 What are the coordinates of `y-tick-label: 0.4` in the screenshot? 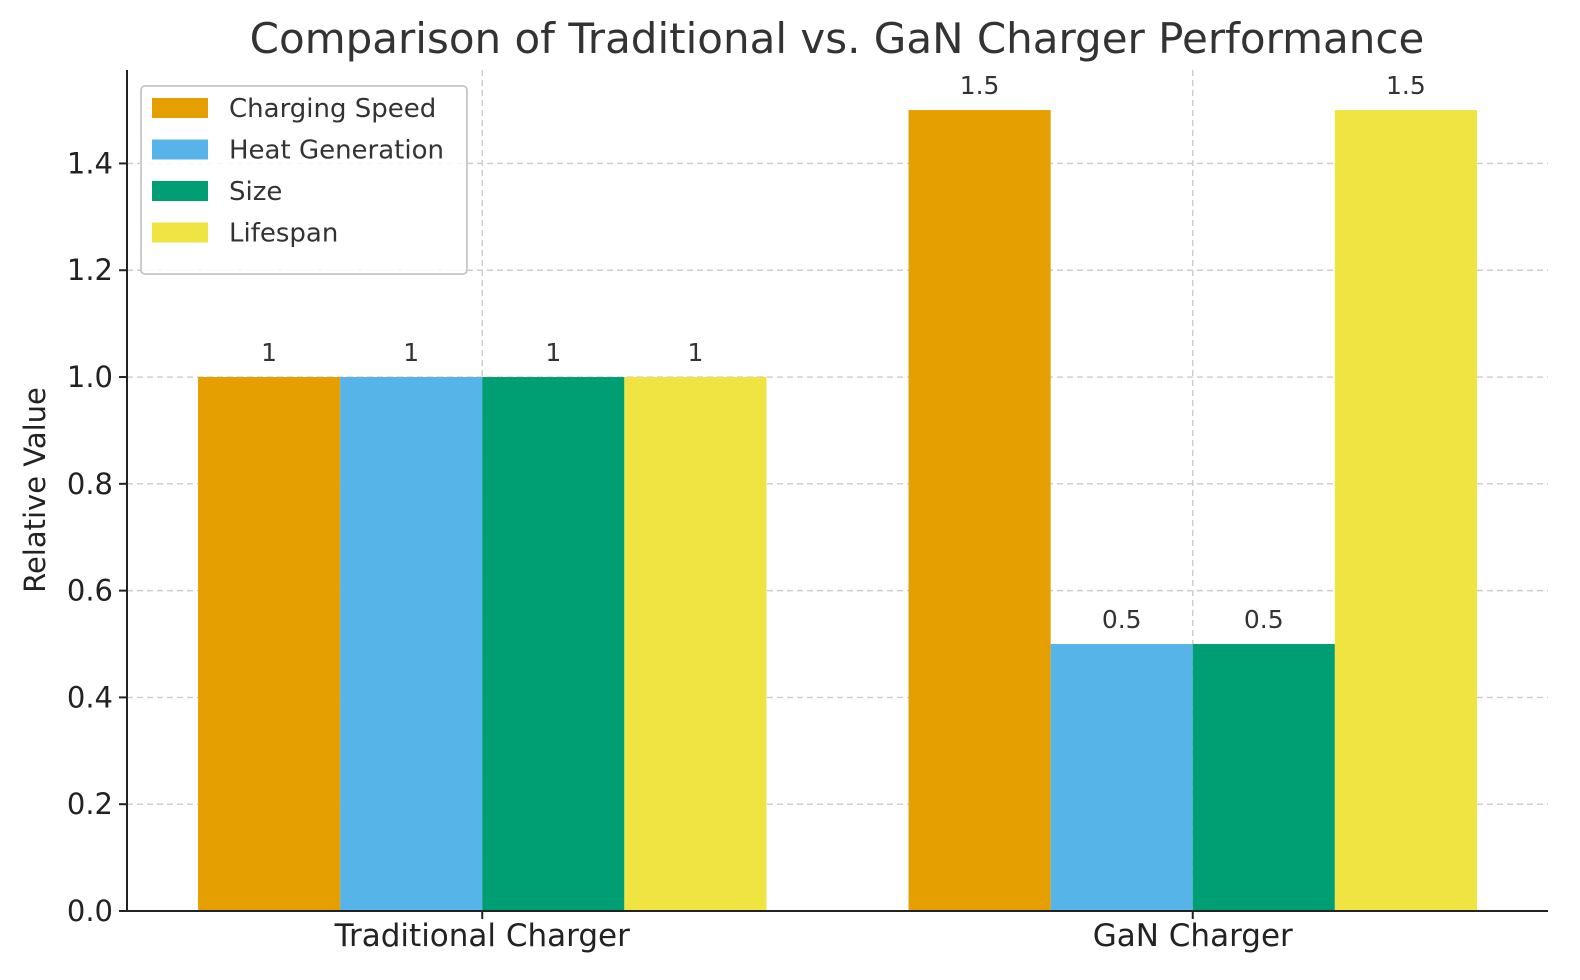 It's located at (90, 697).